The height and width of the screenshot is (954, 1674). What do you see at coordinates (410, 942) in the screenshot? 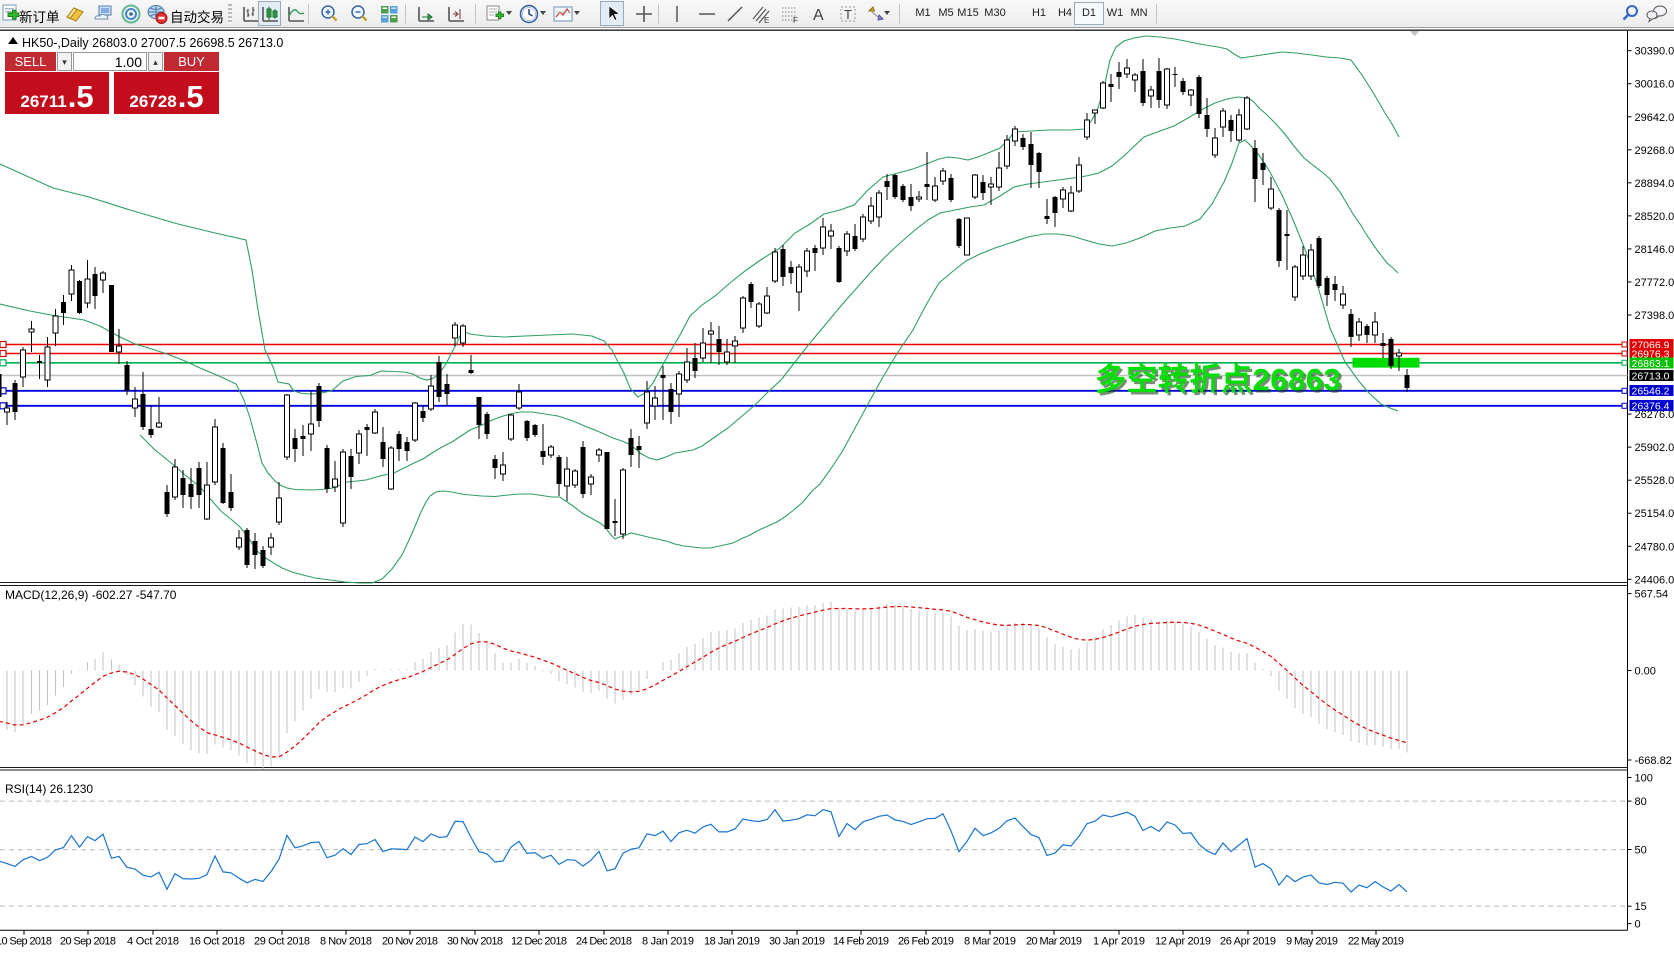
I see `svg-text: 20 Nov 2018` at bounding box center [410, 942].